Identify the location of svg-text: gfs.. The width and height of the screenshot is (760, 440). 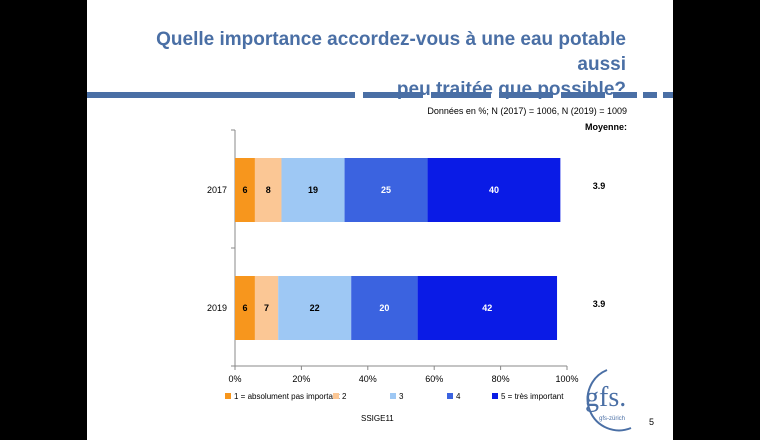
(605, 397).